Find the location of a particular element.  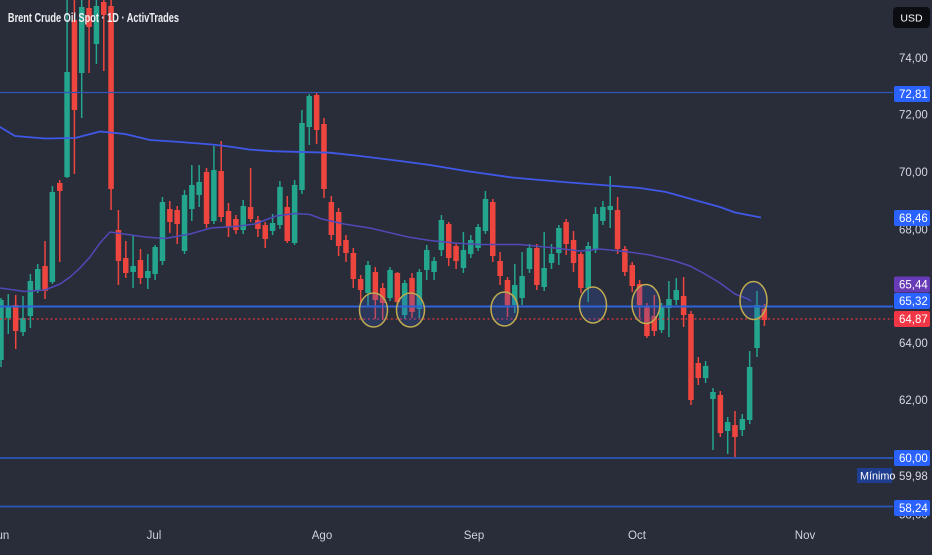

svg-text: Ago is located at coordinates (322, 536).